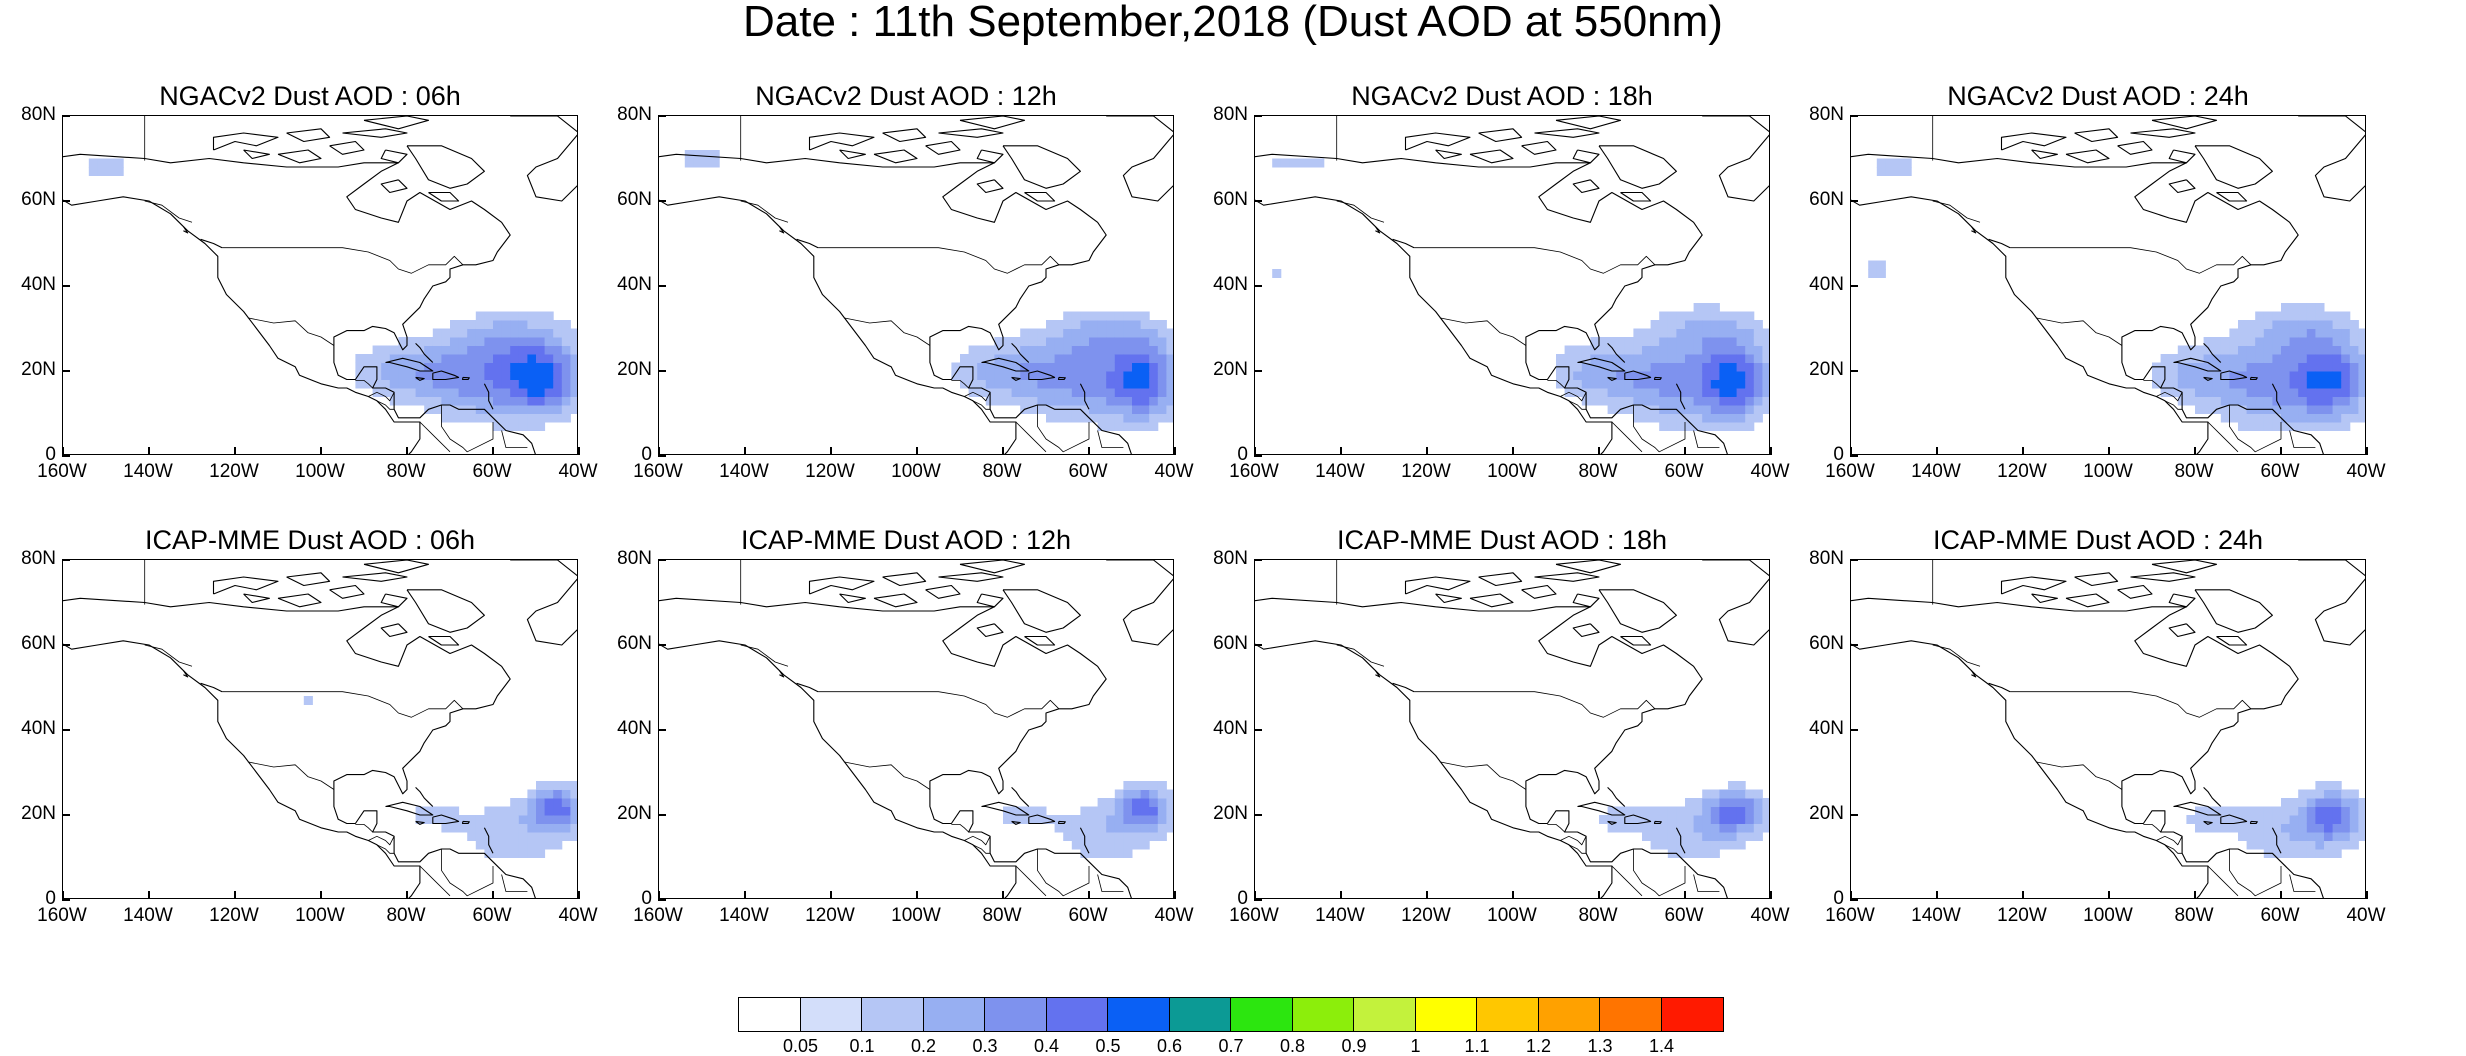 This screenshot has height=1056, width=2466. I want to click on lon-tick-label: 60W, so click(492, 915).